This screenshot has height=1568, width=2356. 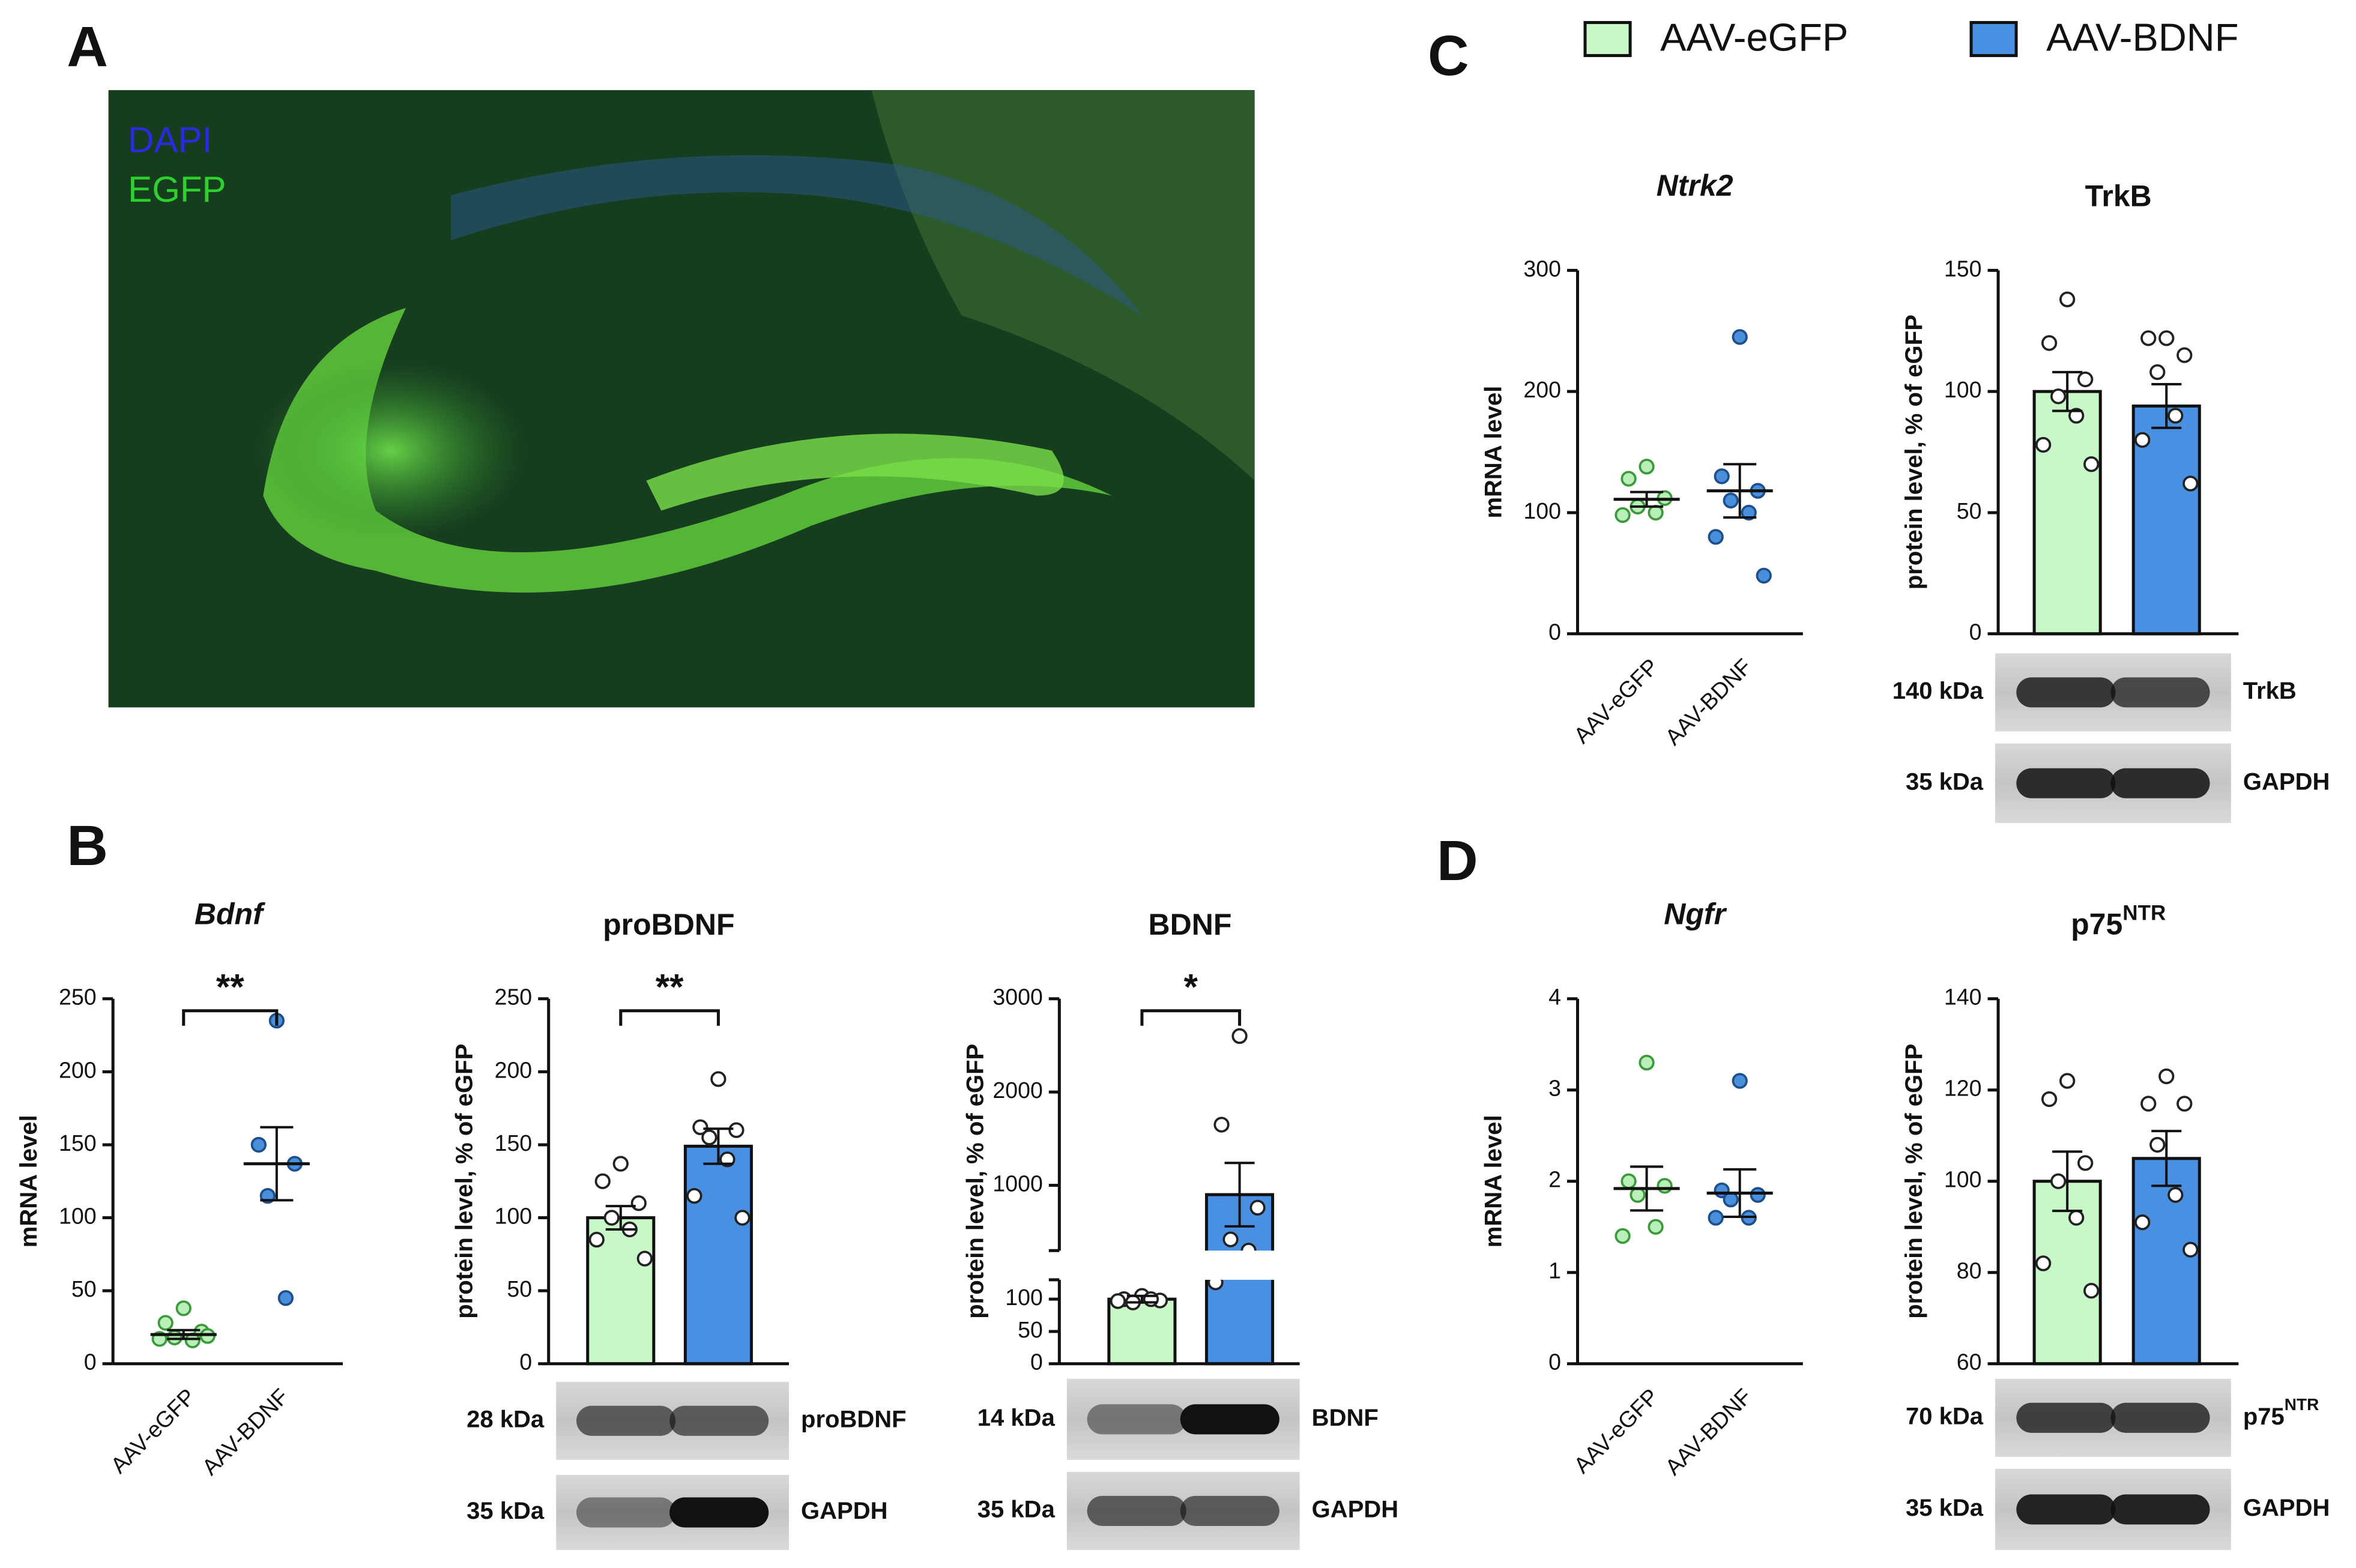 I want to click on y-tick-label: 140, so click(x=1963, y=997).